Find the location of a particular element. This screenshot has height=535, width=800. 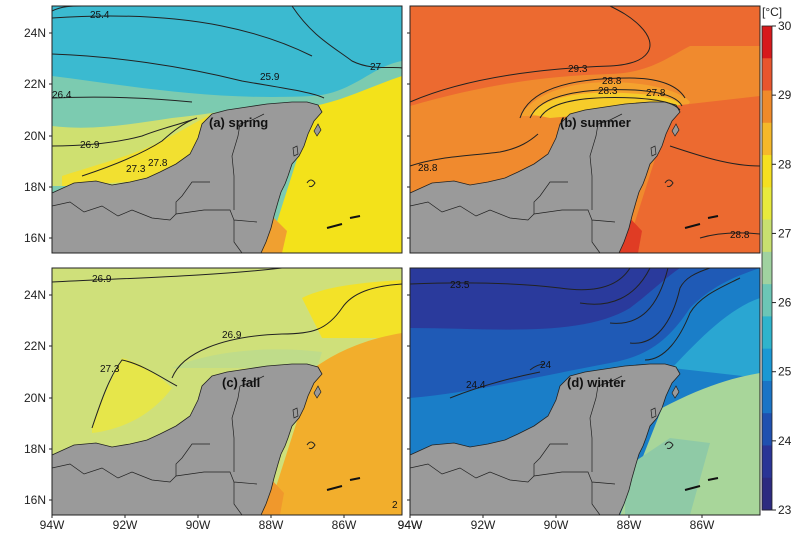

contour-label: 28.3 is located at coordinates (608, 91).